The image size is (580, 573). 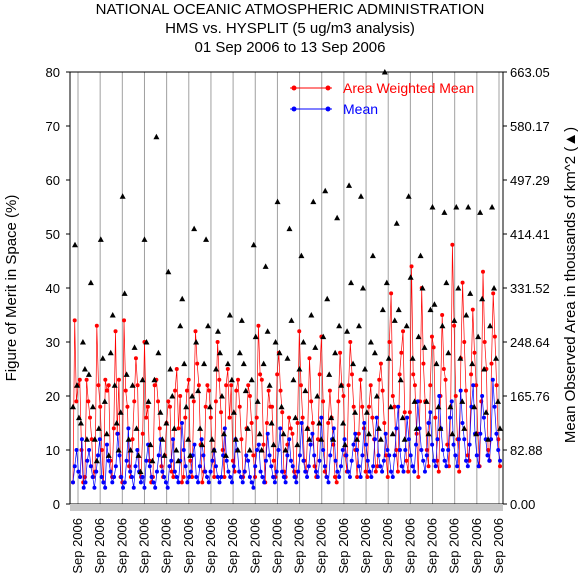 I want to click on title-line-3: 01 Sep 2006 to 13 Sep 2006, so click(x=290, y=47).